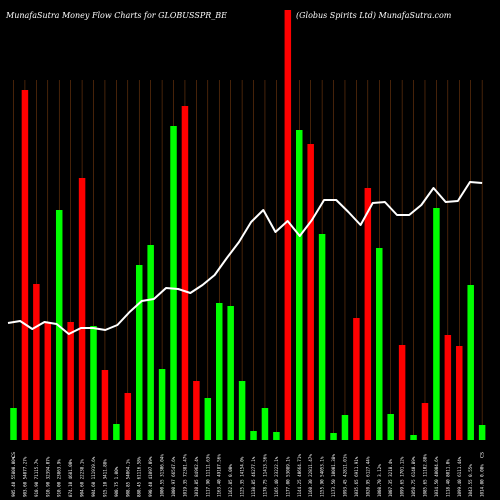 The width and height of the screenshot is (500, 500). What do you see at coordinates (482, 480) in the screenshot?
I see `x-tick-label: 1014.00 0.00%` at bounding box center [482, 480].